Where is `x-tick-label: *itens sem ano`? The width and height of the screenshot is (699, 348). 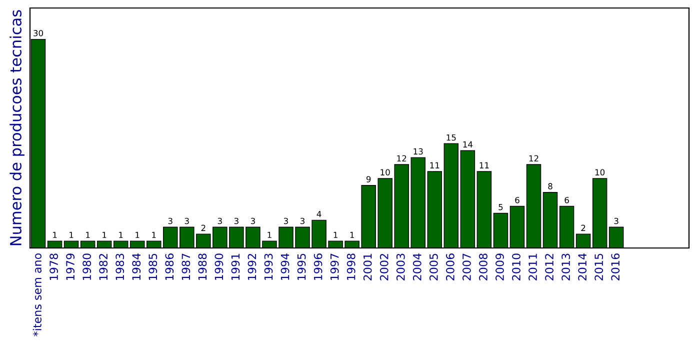 x-tick-label: *itens sem ano is located at coordinates (37, 294).